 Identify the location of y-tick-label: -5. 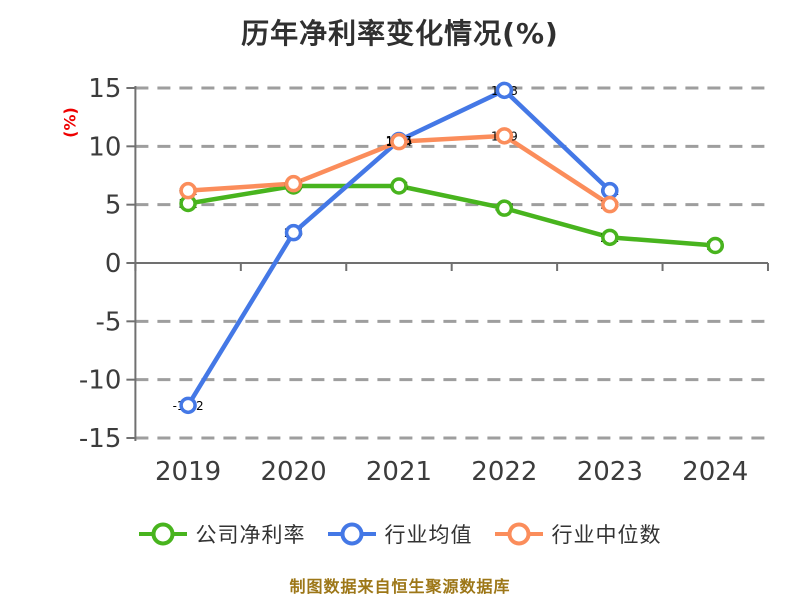
(108, 322).